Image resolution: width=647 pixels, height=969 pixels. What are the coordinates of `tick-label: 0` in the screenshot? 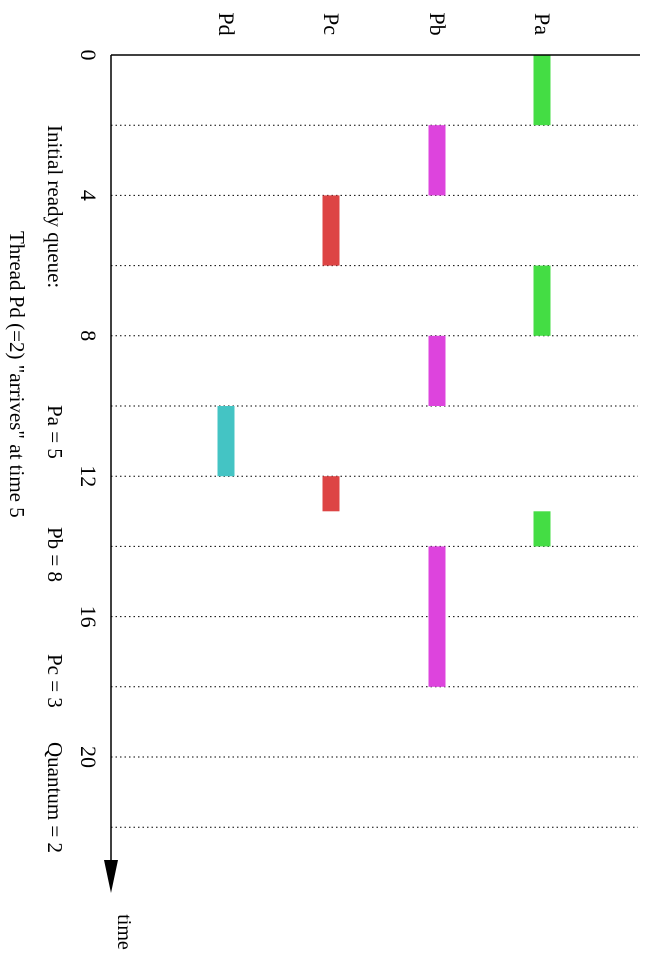 It's located at (88, 55).